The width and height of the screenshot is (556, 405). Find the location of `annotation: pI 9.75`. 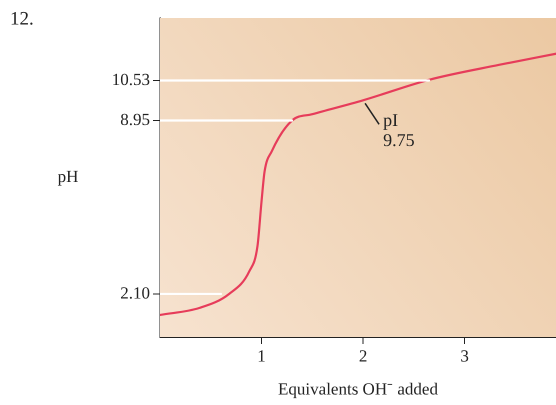

annotation: pI 9.75 is located at coordinates (399, 130).